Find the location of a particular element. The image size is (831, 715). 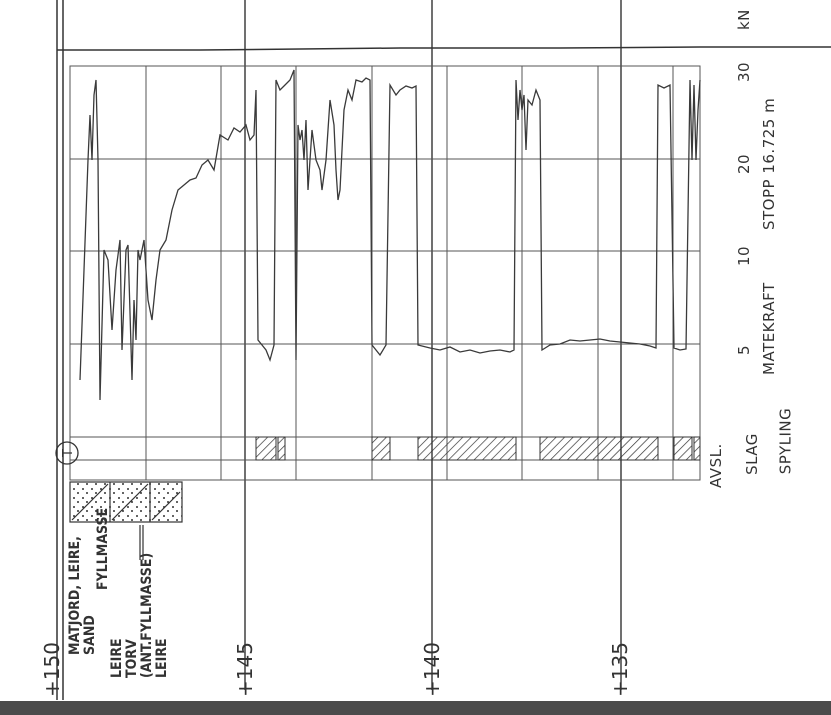

scale-tick-10: 10 is located at coordinates (744, 255).